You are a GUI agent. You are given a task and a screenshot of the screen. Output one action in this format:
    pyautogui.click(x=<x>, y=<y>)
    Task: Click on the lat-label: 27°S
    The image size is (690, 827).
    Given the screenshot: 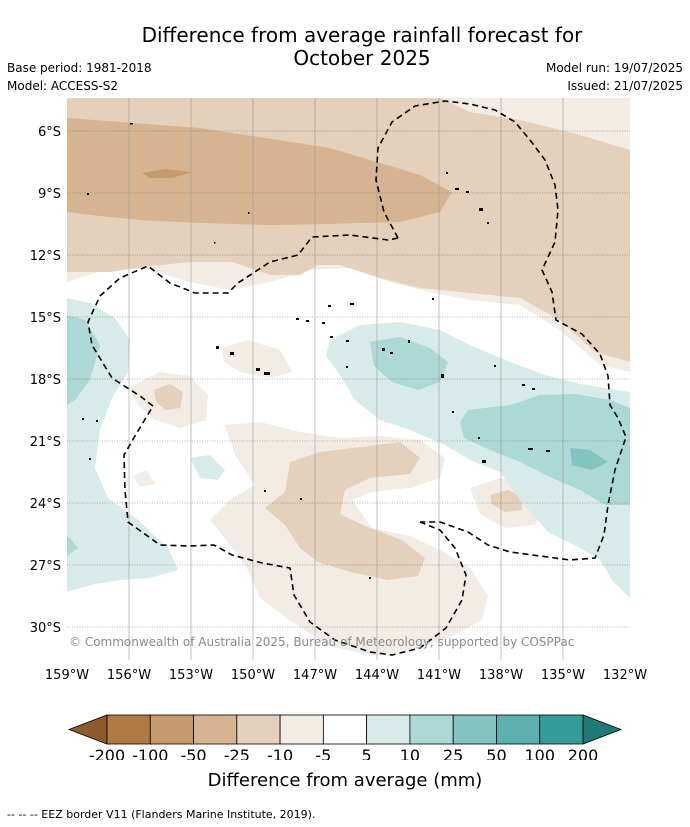 What is the action you would take?
    pyautogui.click(x=45, y=566)
    